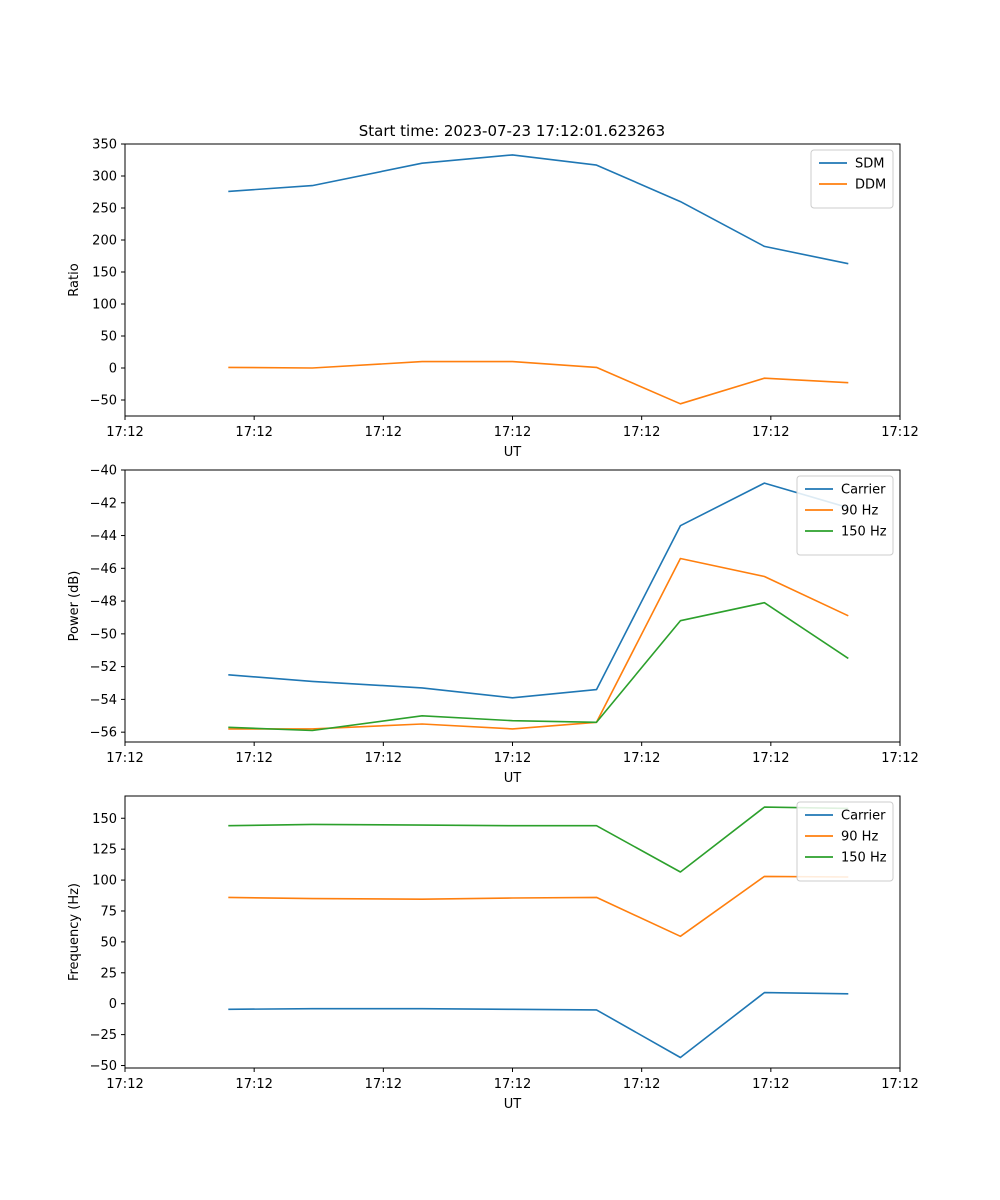  I want to click on y-tick-label: 300, so click(104, 177).